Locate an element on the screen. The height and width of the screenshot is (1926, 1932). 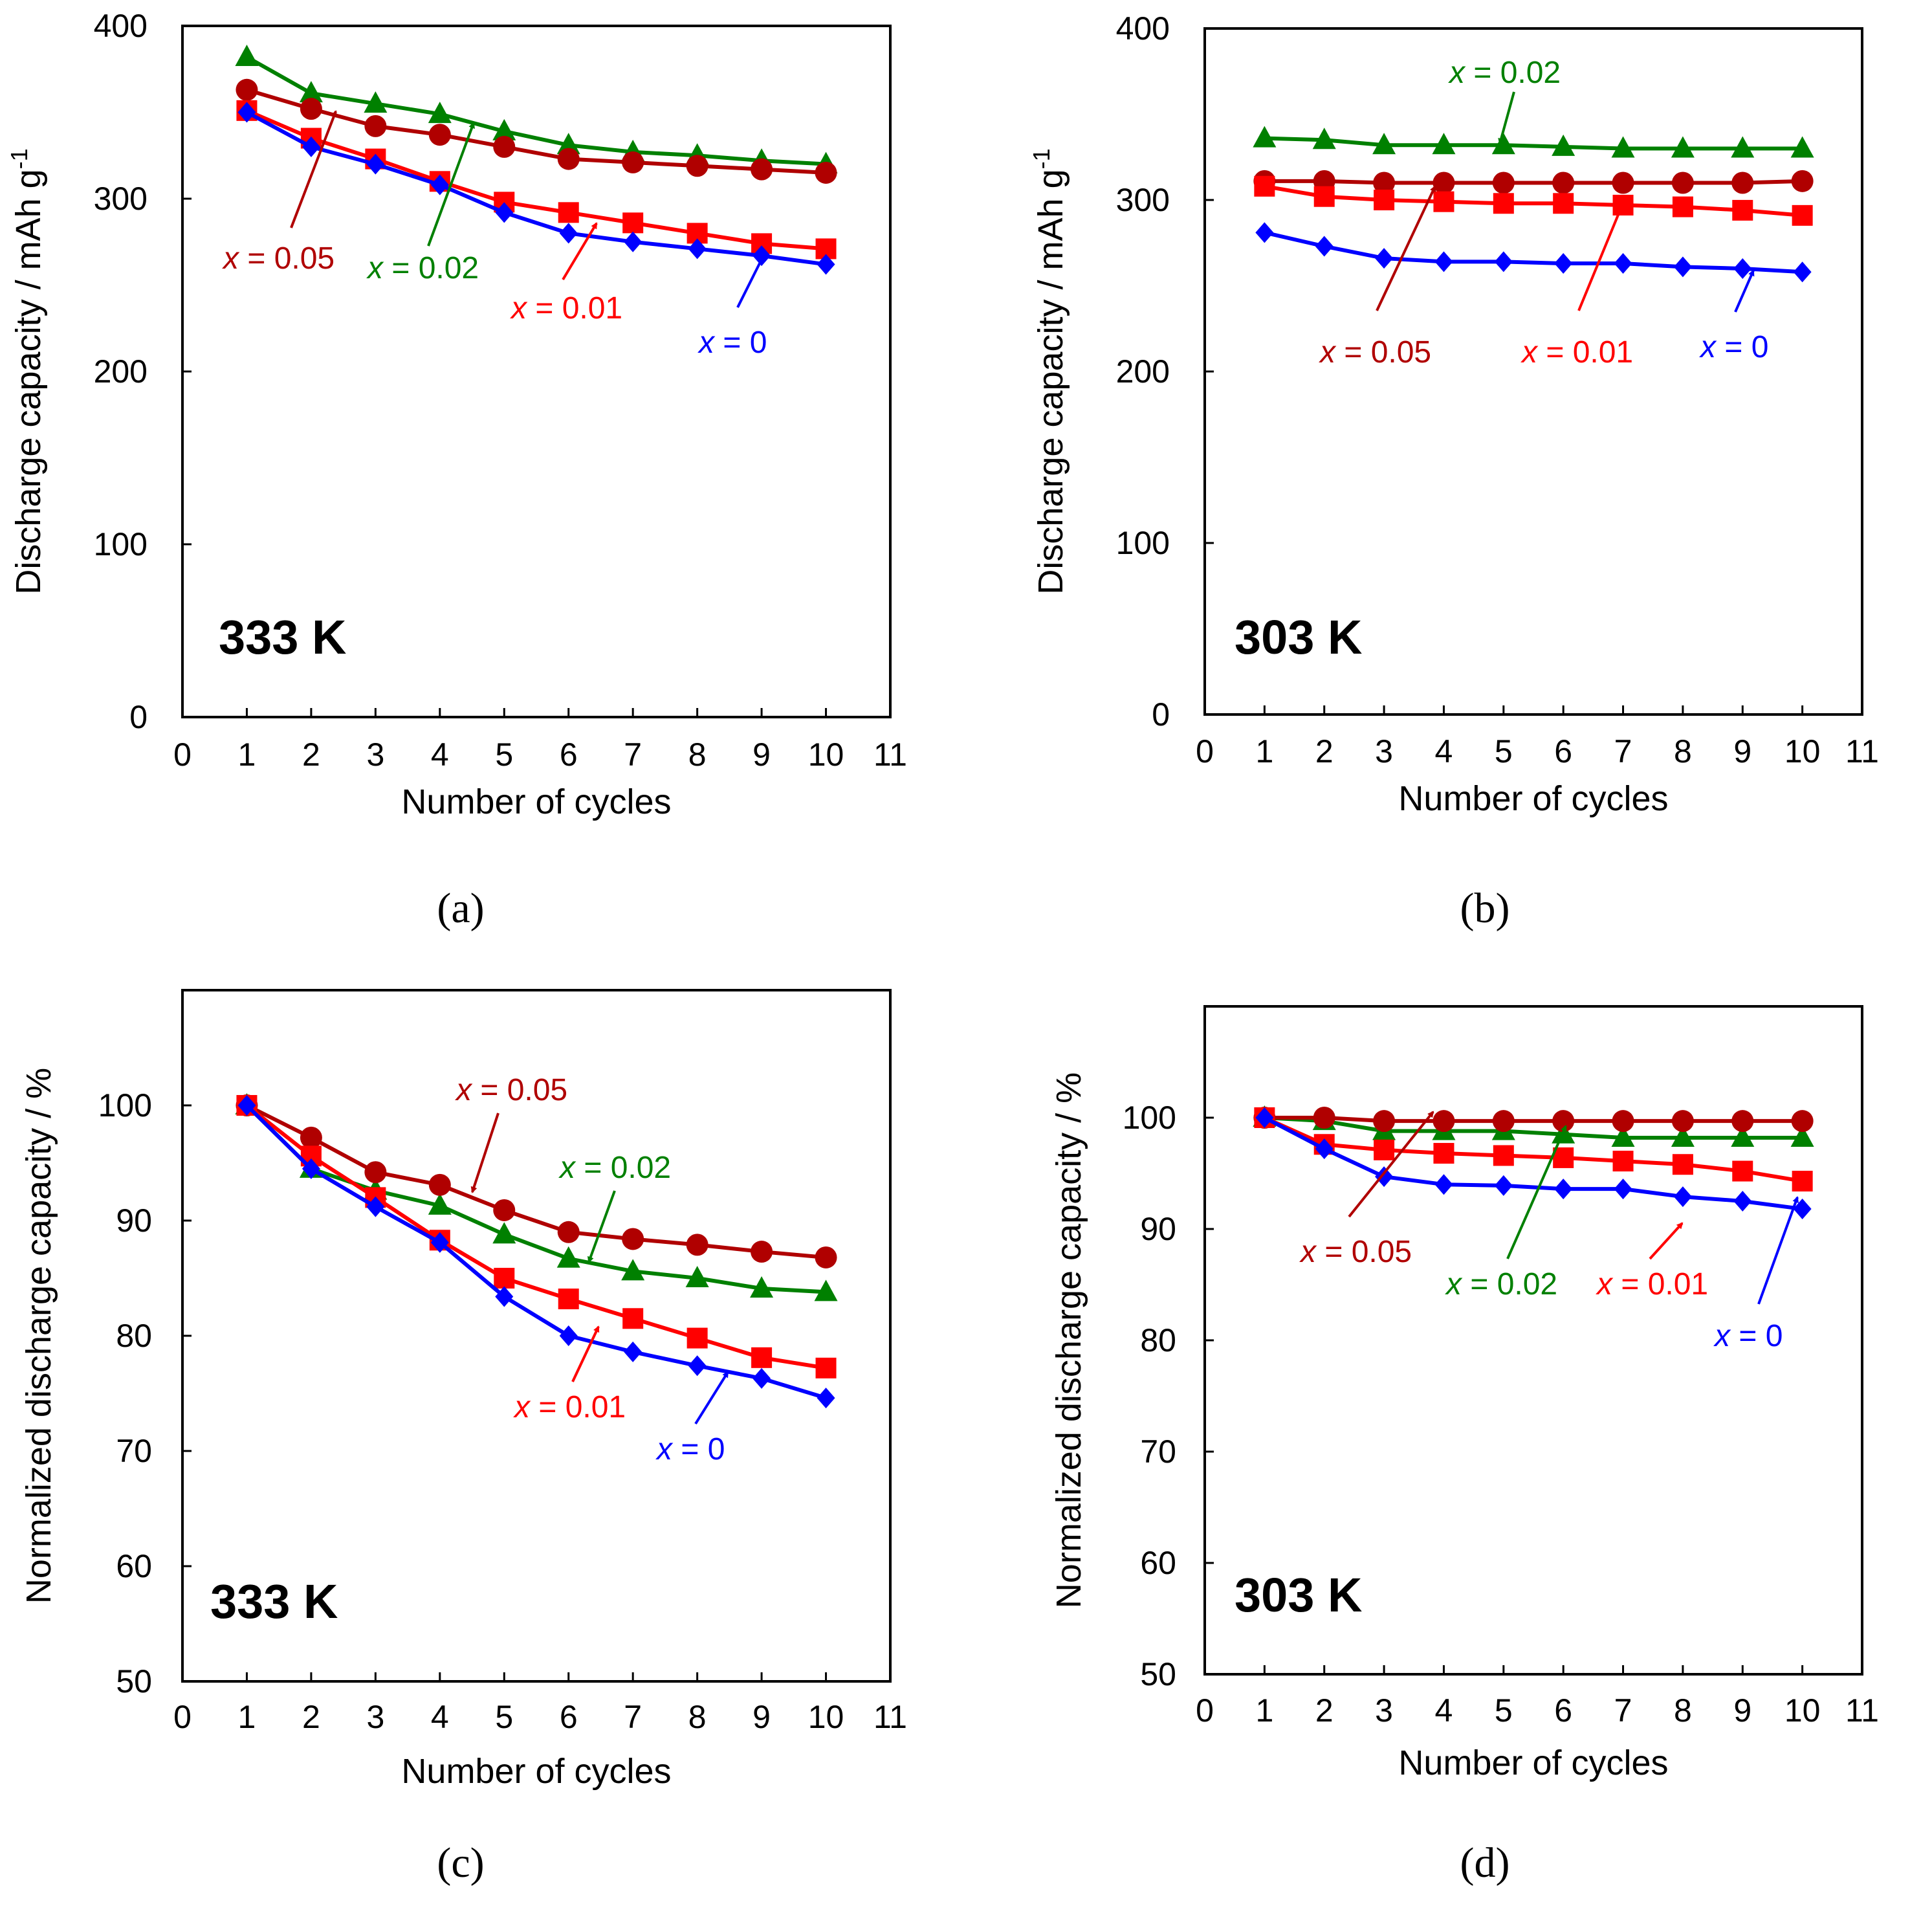
annotation-label: x = 0 is located at coordinates (1733, 347).